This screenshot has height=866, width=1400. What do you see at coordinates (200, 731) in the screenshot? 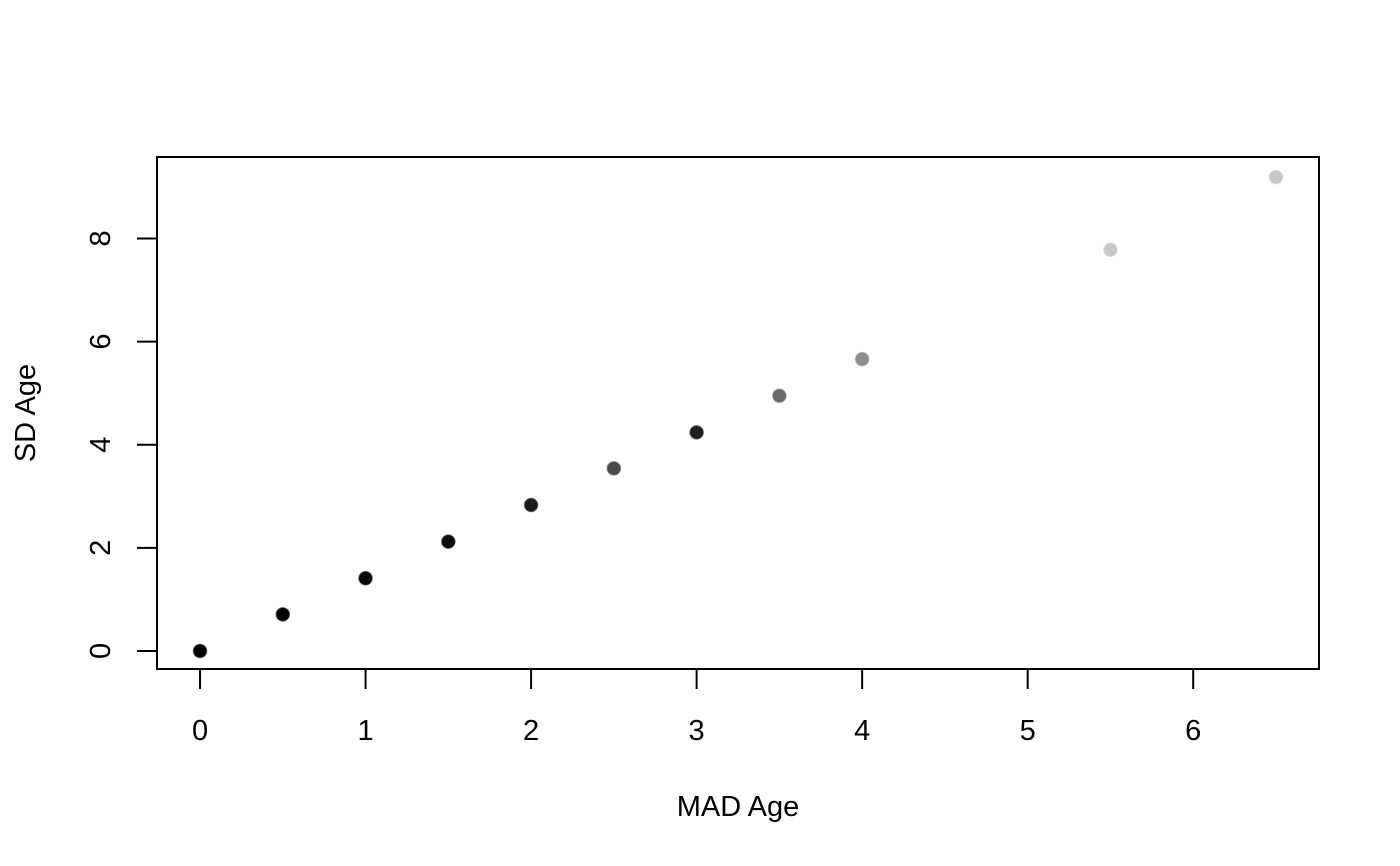
I see `x-tick-label: 0` at bounding box center [200, 731].